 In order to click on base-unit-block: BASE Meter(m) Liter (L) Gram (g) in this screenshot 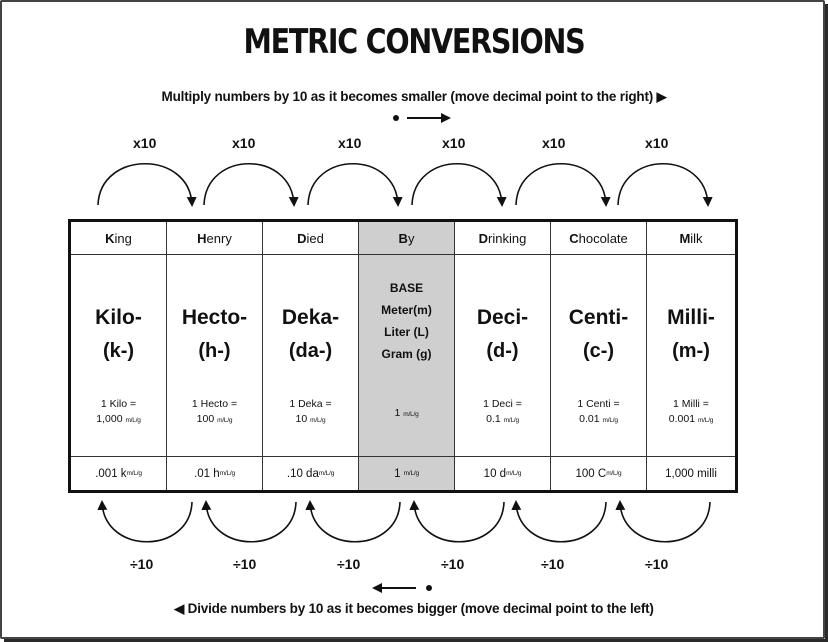, I will do `click(406, 321)`.